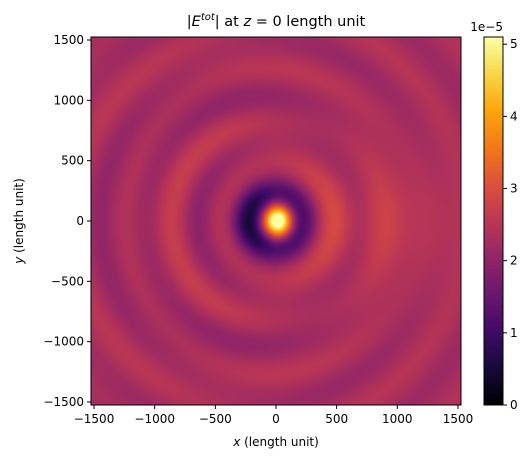 The width and height of the screenshot is (531, 463). What do you see at coordinates (514, 333) in the screenshot?
I see `colorbar-tick-label: 1` at bounding box center [514, 333].